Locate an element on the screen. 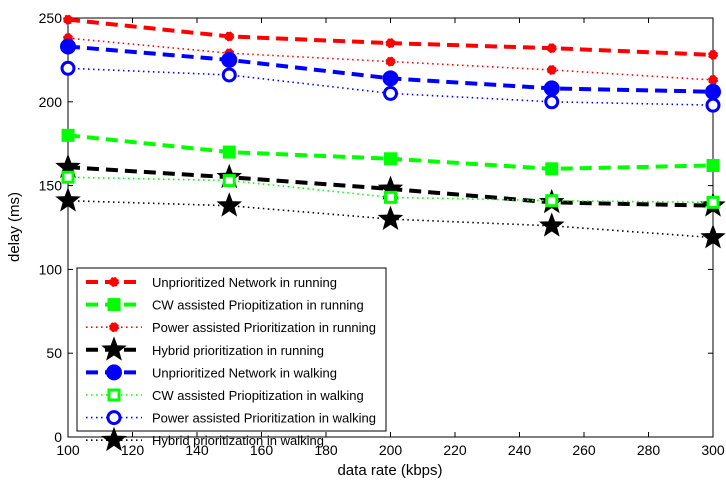 Image resolution: width=726 pixels, height=485 pixels. x-tick-label: 240 is located at coordinates (520, 450).